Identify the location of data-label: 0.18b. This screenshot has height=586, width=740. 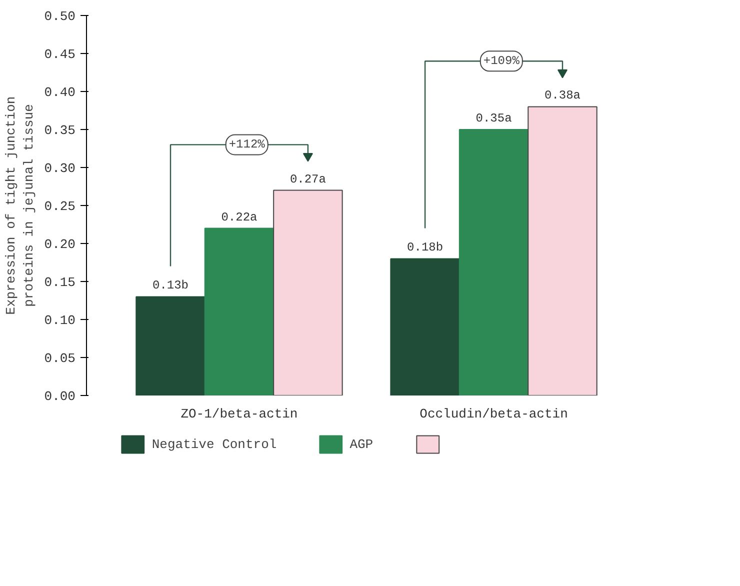
(425, 247).